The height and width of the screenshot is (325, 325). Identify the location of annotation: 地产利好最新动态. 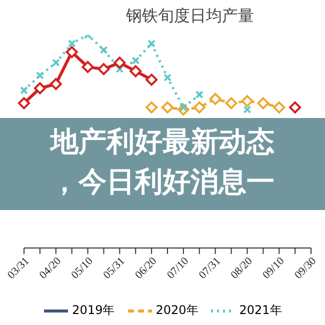
(162, 142).